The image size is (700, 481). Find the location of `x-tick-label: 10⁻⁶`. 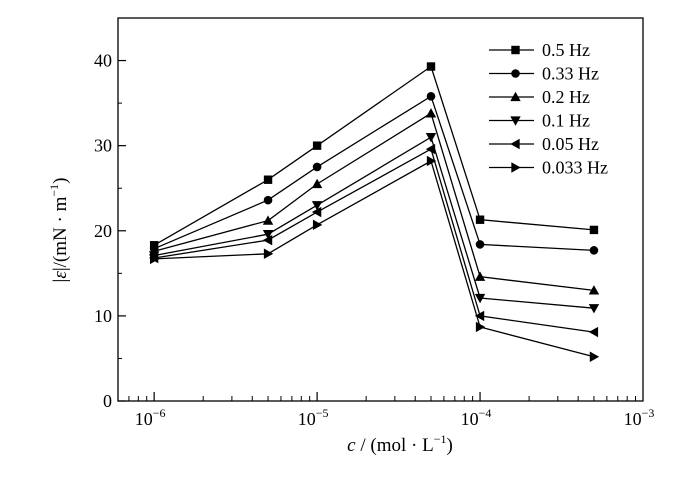

x-tick-label: 10⁻⁶ is located at coordinates (150, 417).